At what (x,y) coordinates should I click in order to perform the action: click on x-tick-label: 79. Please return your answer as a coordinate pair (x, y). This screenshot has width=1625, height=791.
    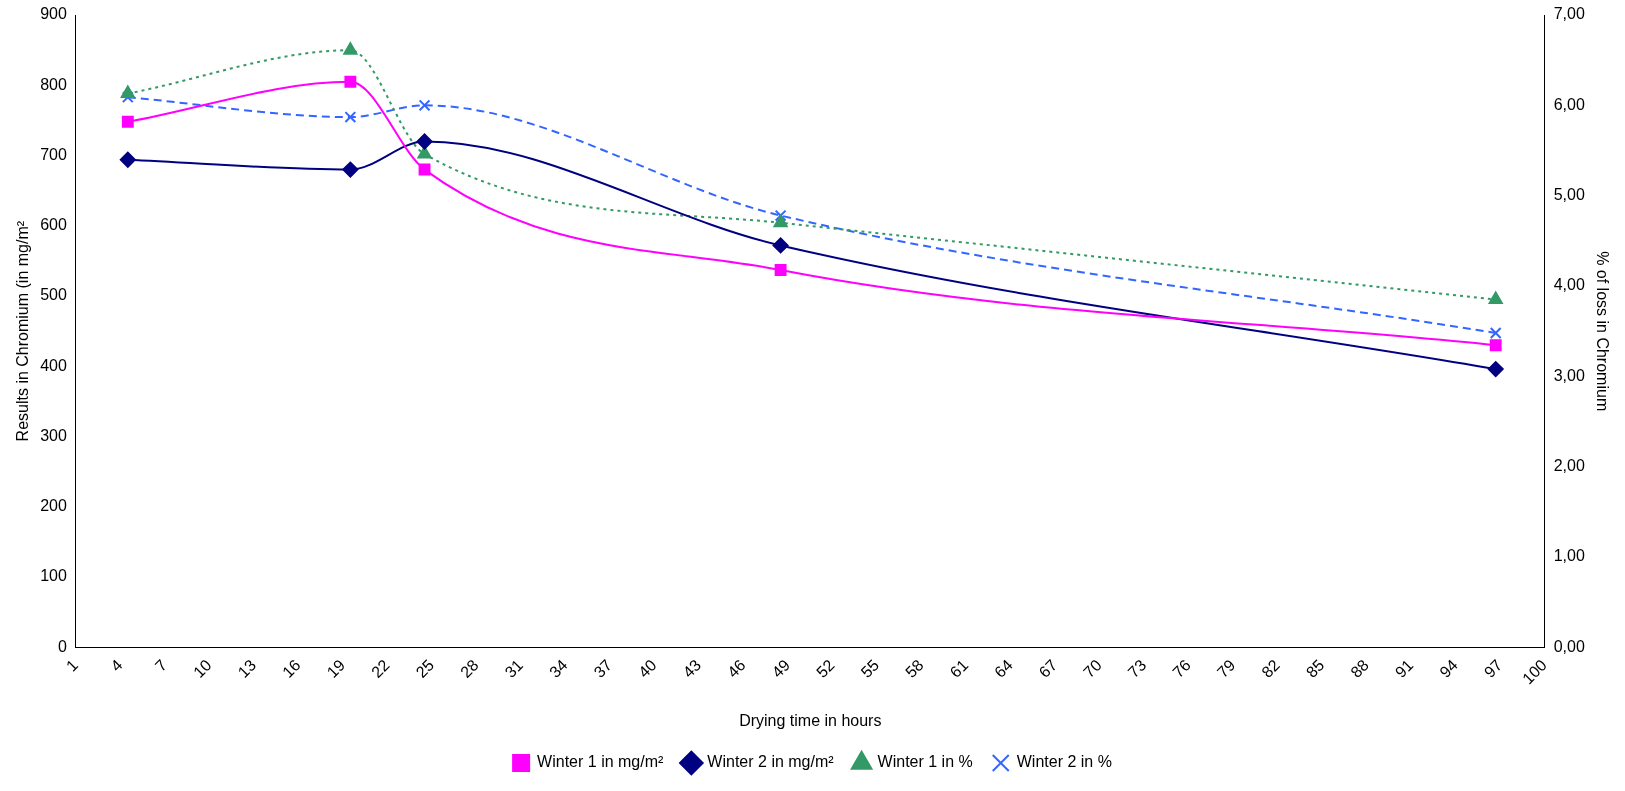
    Looking at the image, I should click on (1226, 668).